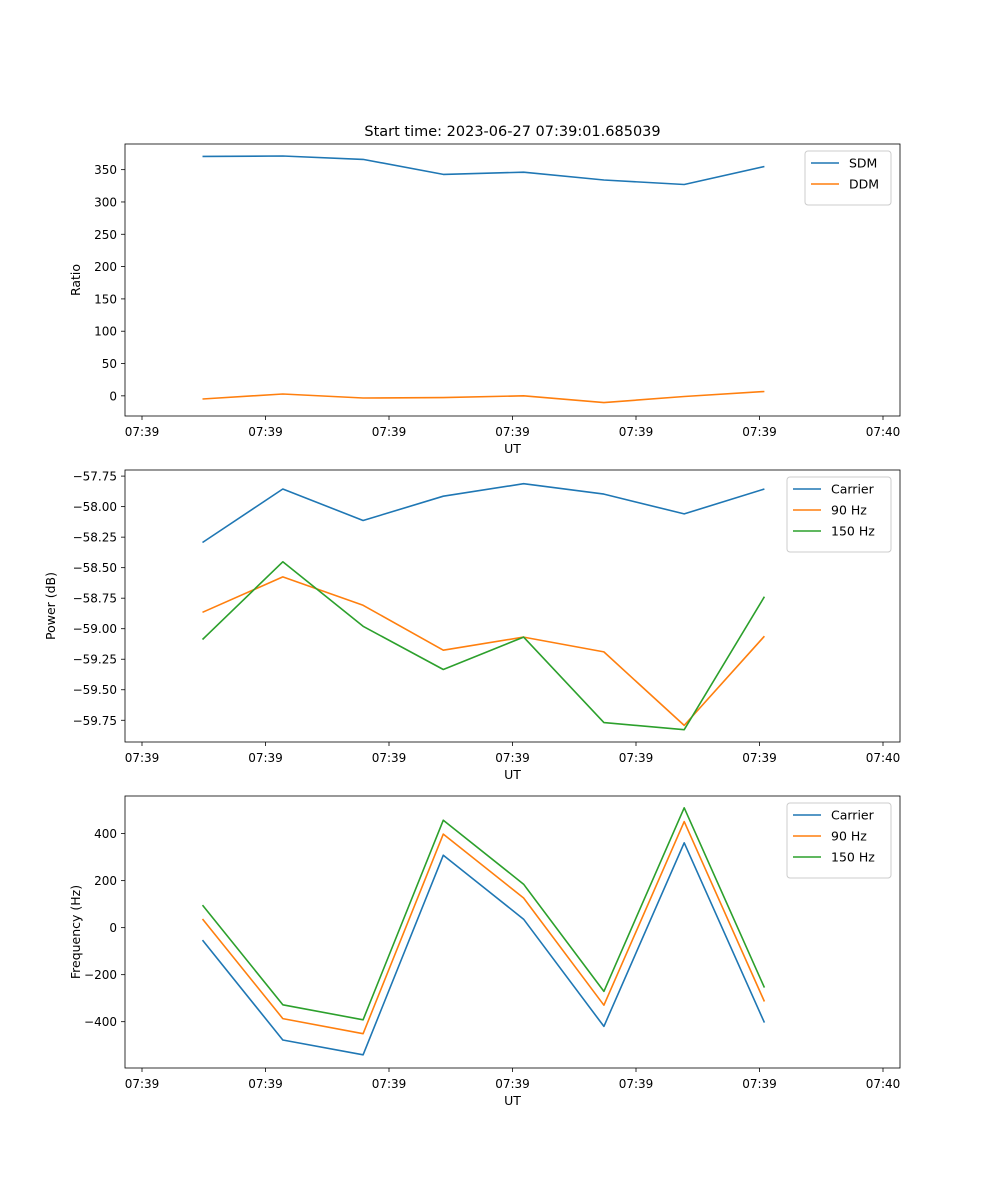 The width and height of the screenshot is (1000, 1200). I want to click on y-tick-label: −59.50, so click(95, 690).